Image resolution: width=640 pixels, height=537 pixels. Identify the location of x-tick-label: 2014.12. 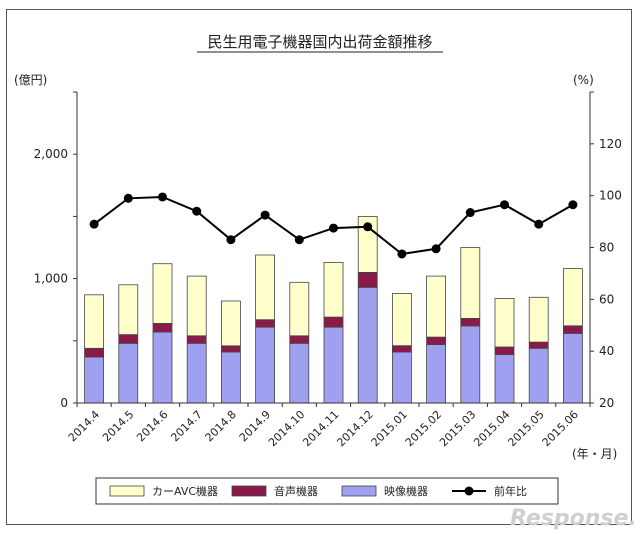
(354, 428).